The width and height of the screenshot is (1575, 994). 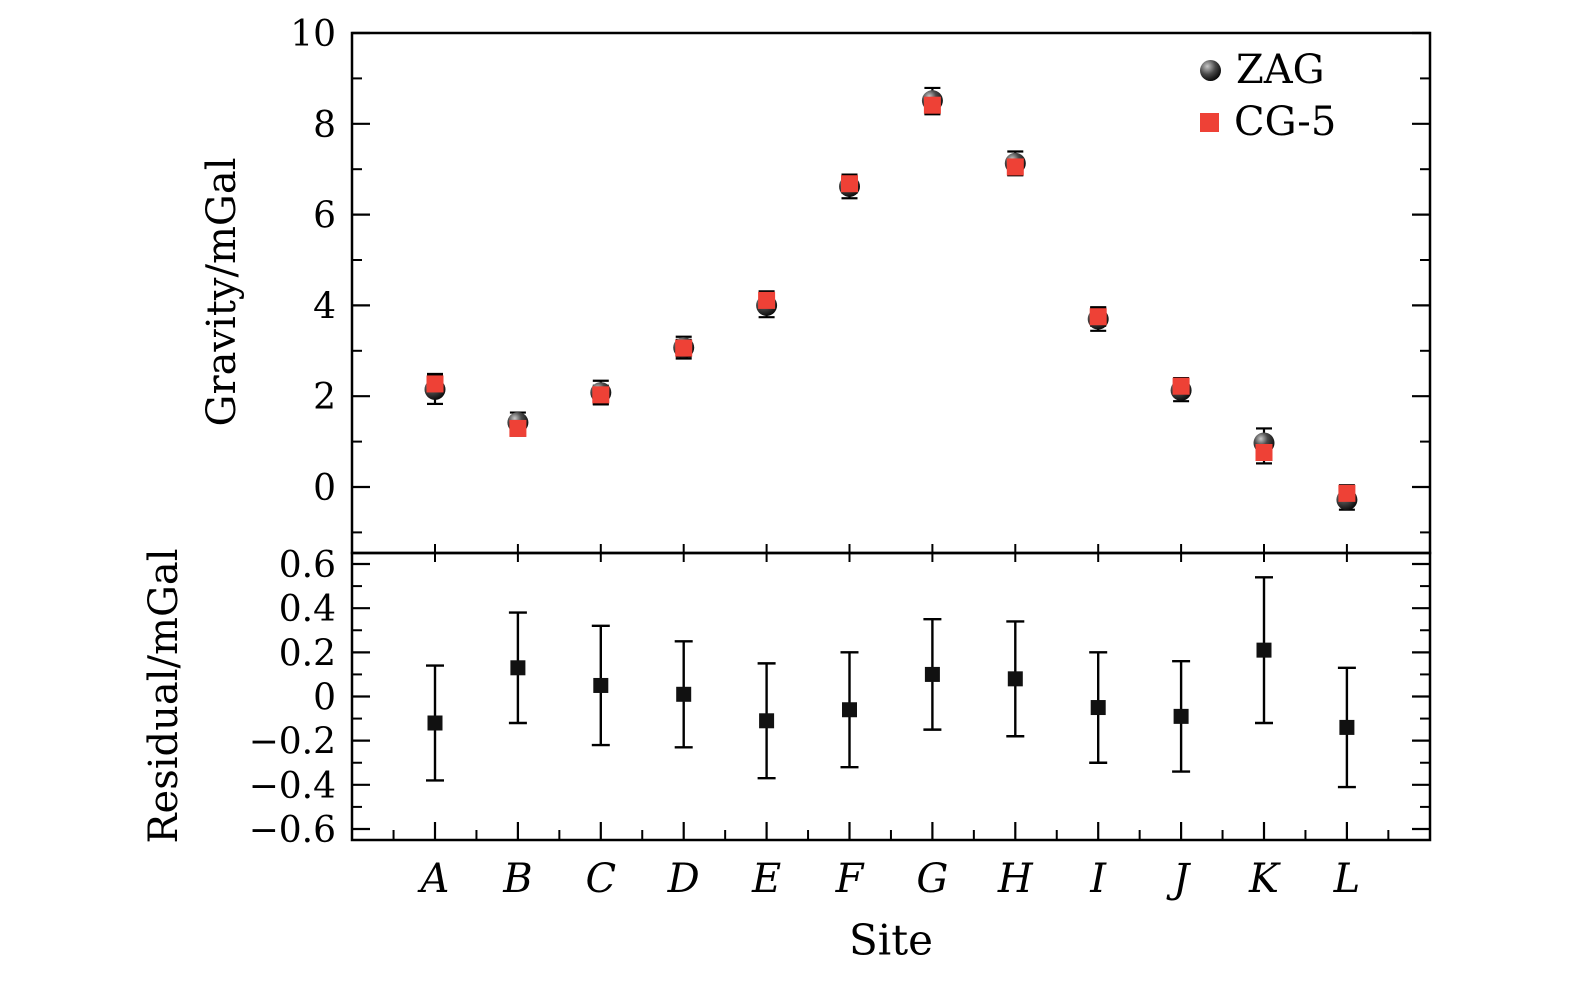 What do you see at coordinates (683, 879) in the screenshot?
I see `x-category-label: D` at bounding box center [683, 879].